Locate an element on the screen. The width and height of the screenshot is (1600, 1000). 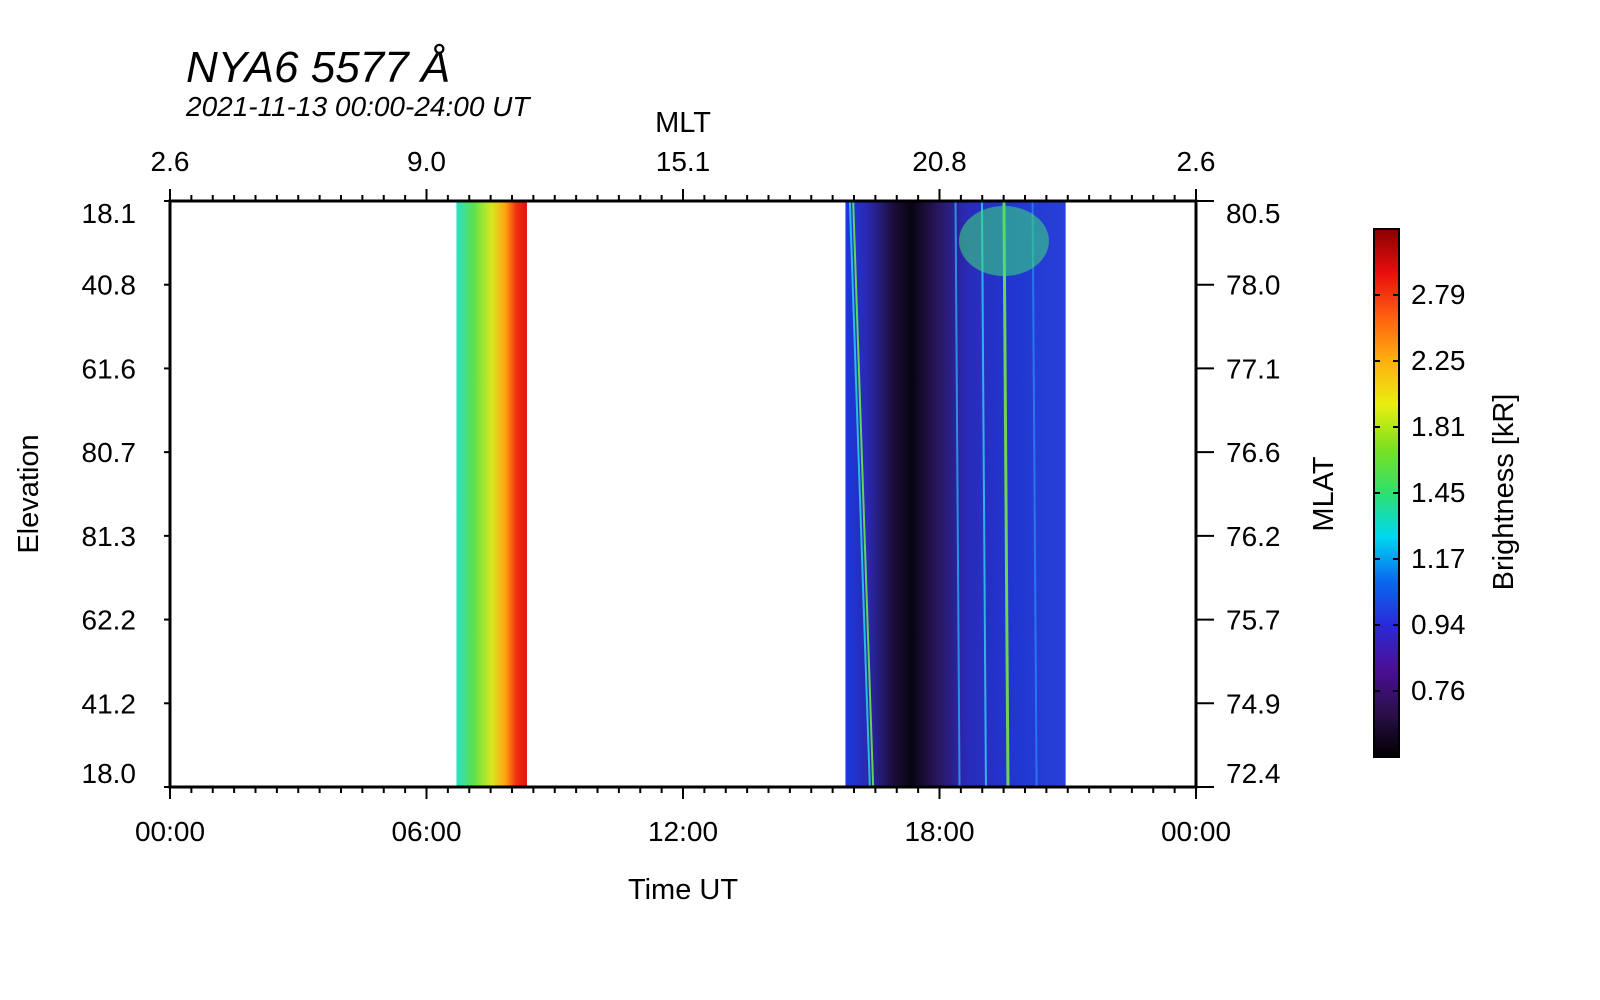
x-axis-top-label: MLT is located at coordinates (683, 123).